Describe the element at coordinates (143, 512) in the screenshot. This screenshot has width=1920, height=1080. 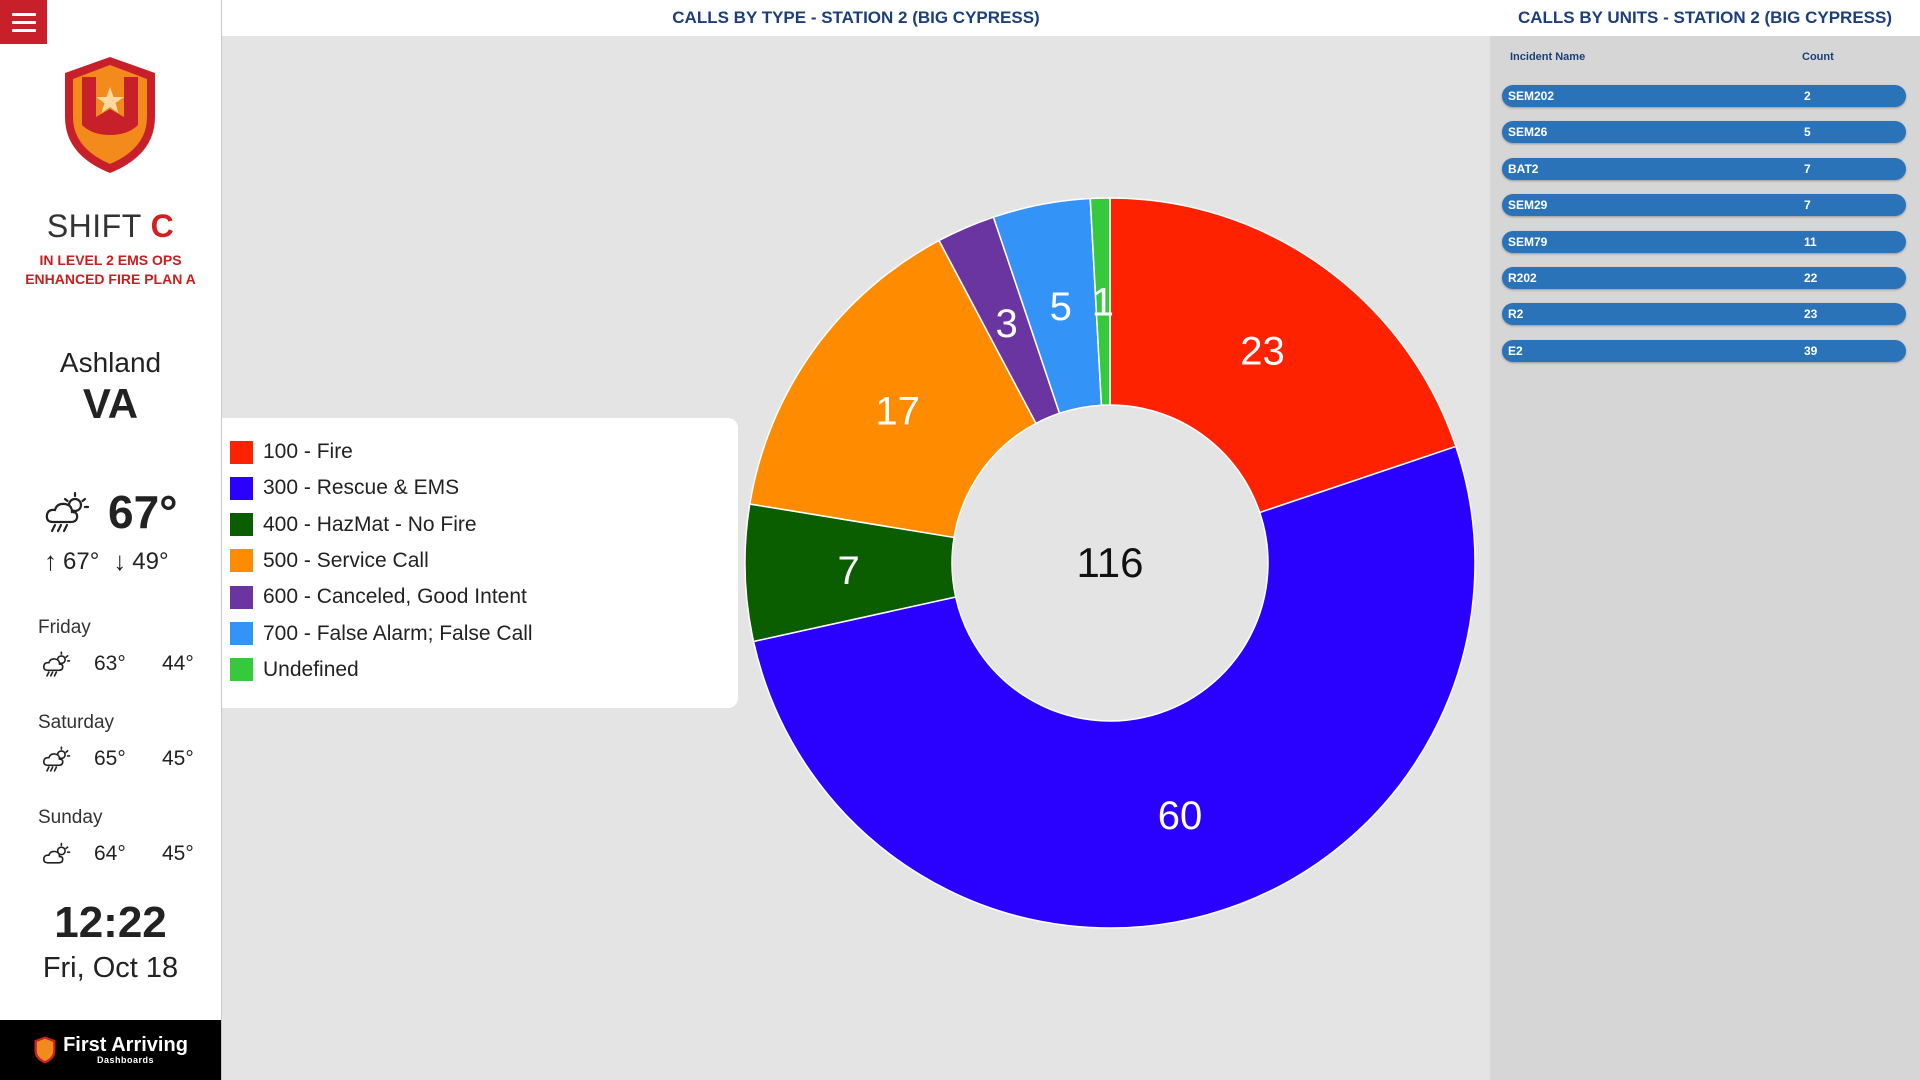
I see `current-temperature: 67°` at that location.